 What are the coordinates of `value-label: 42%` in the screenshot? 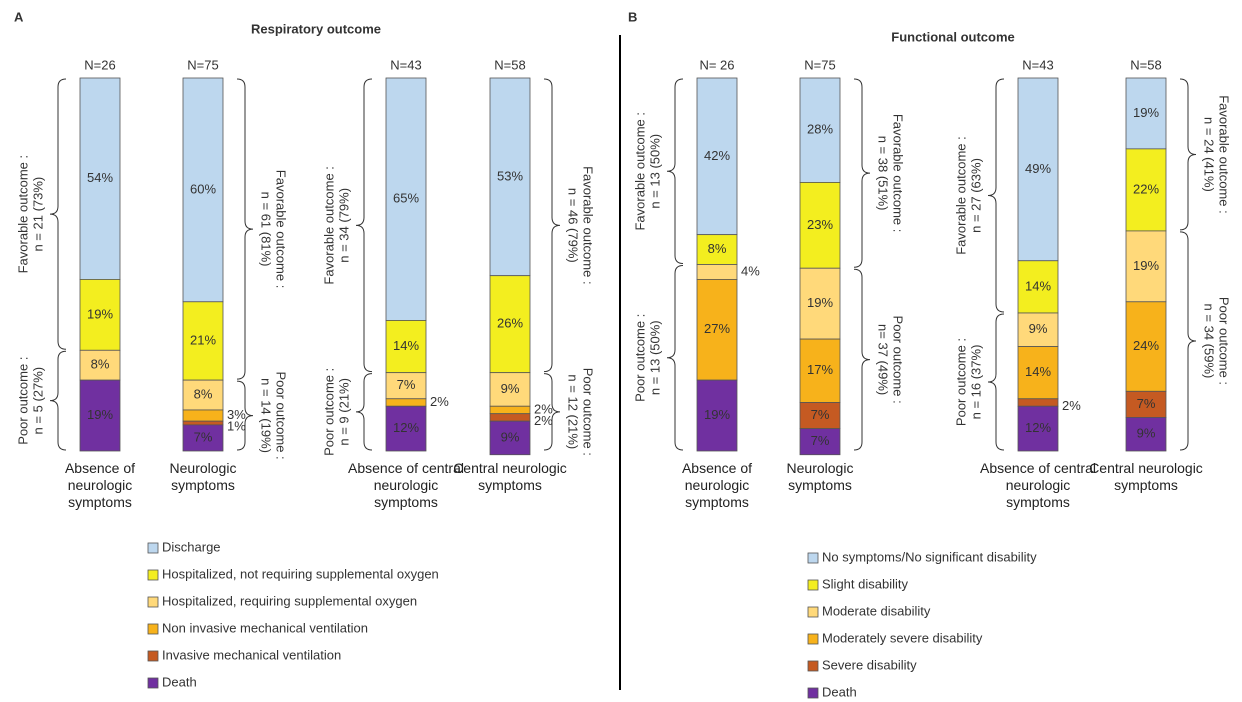 It's located at (717, 155).